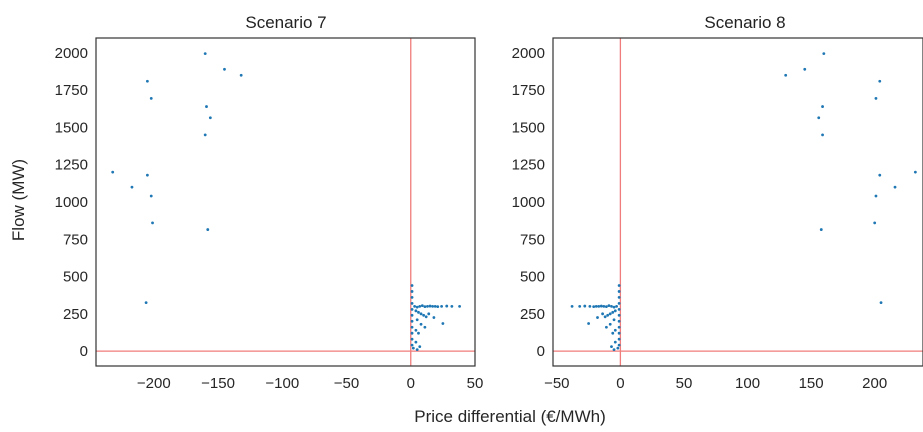 This screenshot has height=432, width=923. I want to click on y-tick-label: 250, so click(75, 314).